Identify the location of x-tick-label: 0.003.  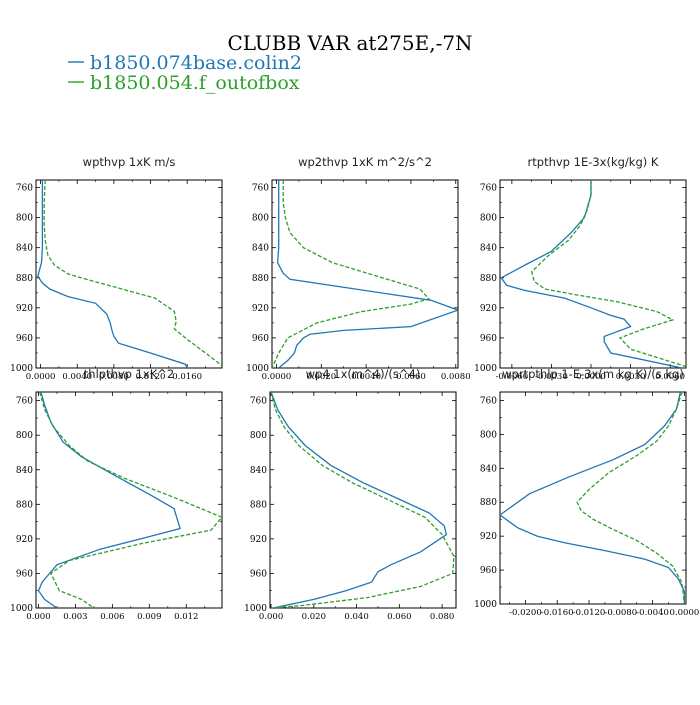
(75, 617).